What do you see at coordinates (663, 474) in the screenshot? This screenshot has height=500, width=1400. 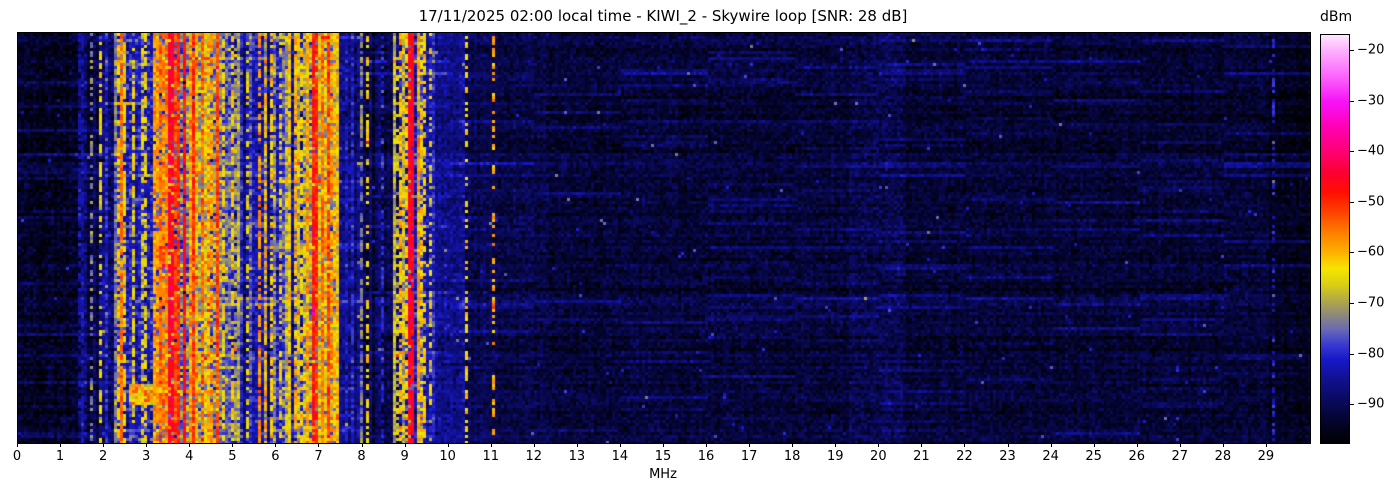 I see `x-axis-label: MHz` at bounding box center [663, 474].